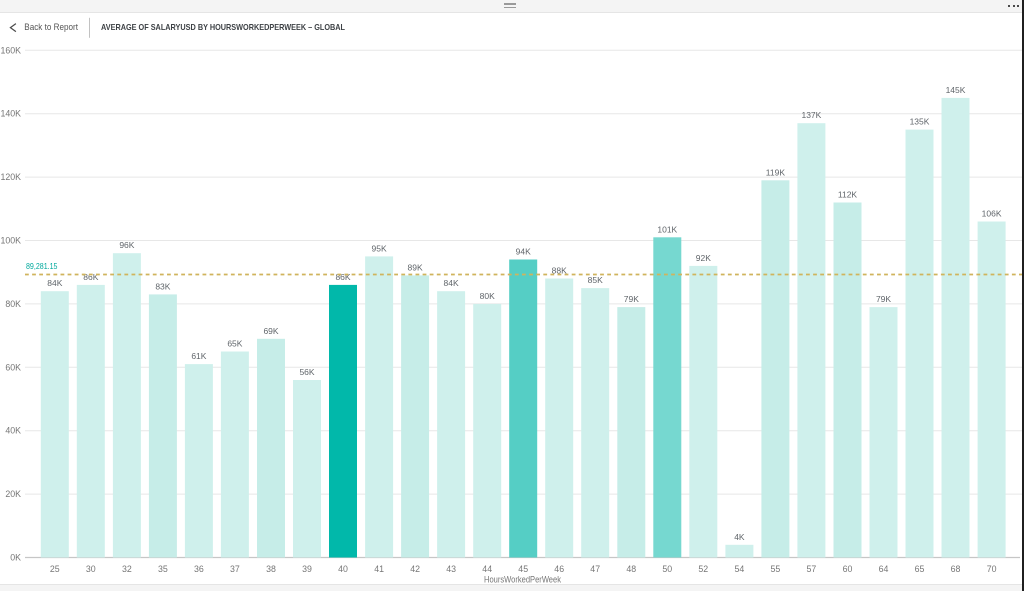  What do you see at coordinates (667, 569) in the screenshot?
I see `svg-text: 50` at bounding box center [667, 569].